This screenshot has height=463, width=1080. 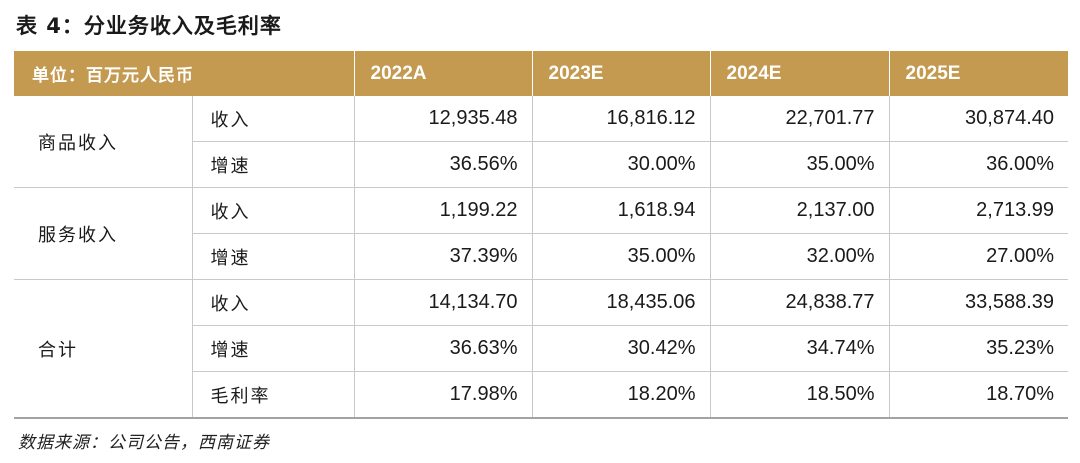 What do you see at coordinates (978, 73) in the screenshot?
I see `column-header-2025e: 2025E` at bounding box center [978, 73].